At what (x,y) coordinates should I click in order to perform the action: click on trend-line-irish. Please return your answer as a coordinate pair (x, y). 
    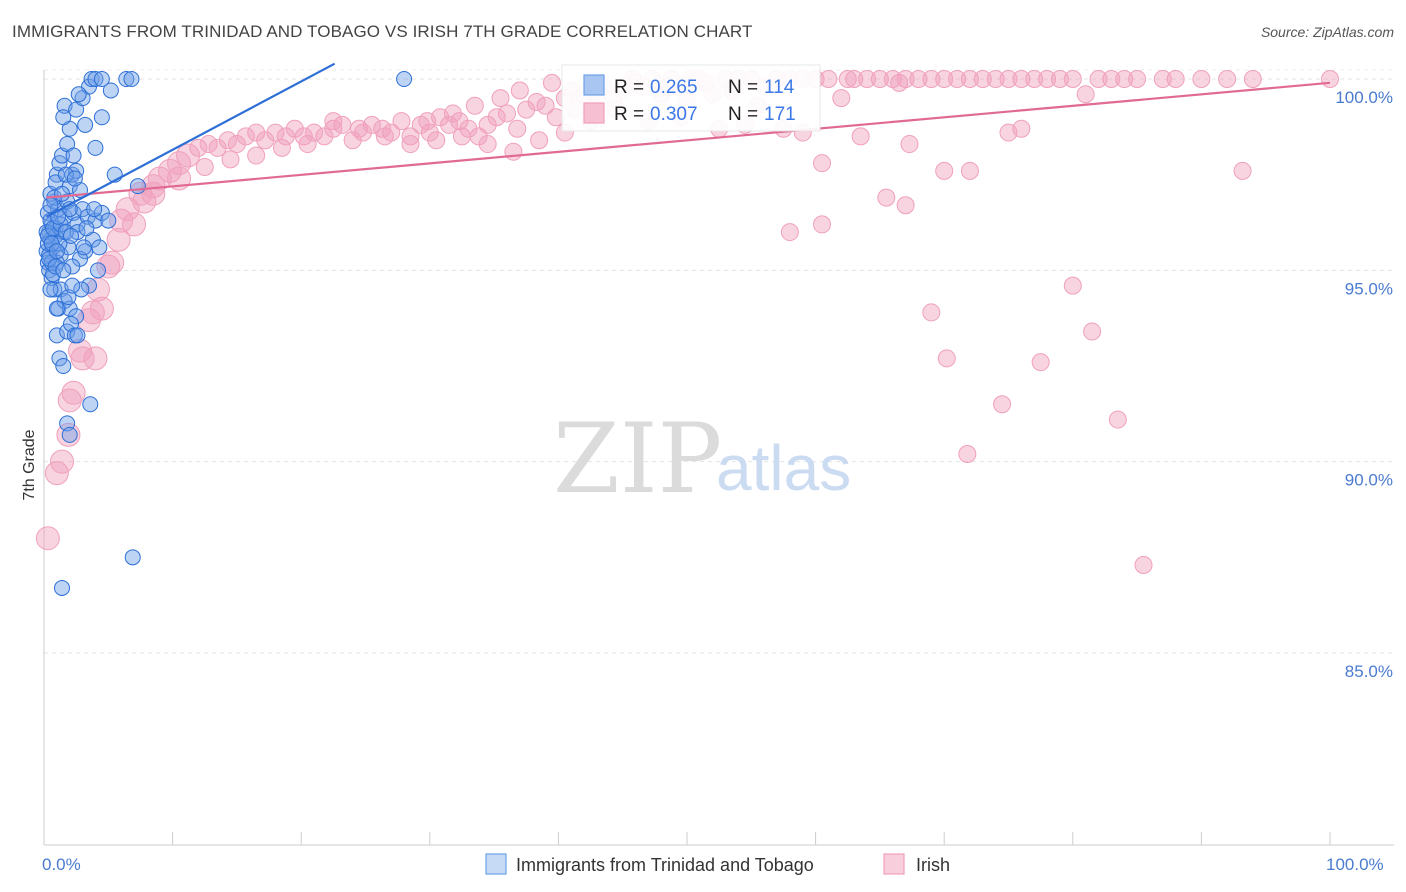
    Looking at the image, I should click on (688, 140).